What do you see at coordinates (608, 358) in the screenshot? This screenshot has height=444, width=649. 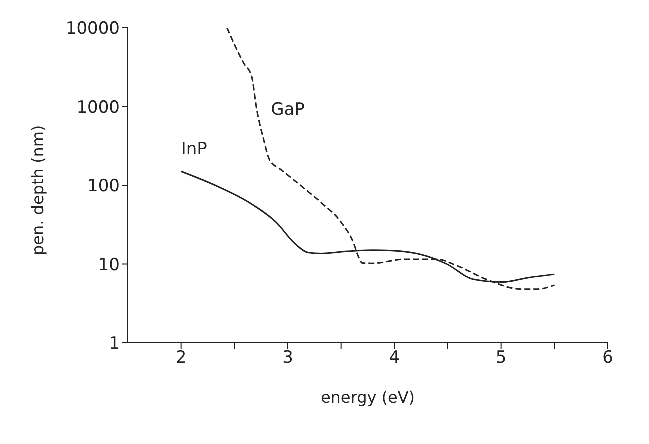 I see `x-tick-label: 6` at bounding box center [608, 358].